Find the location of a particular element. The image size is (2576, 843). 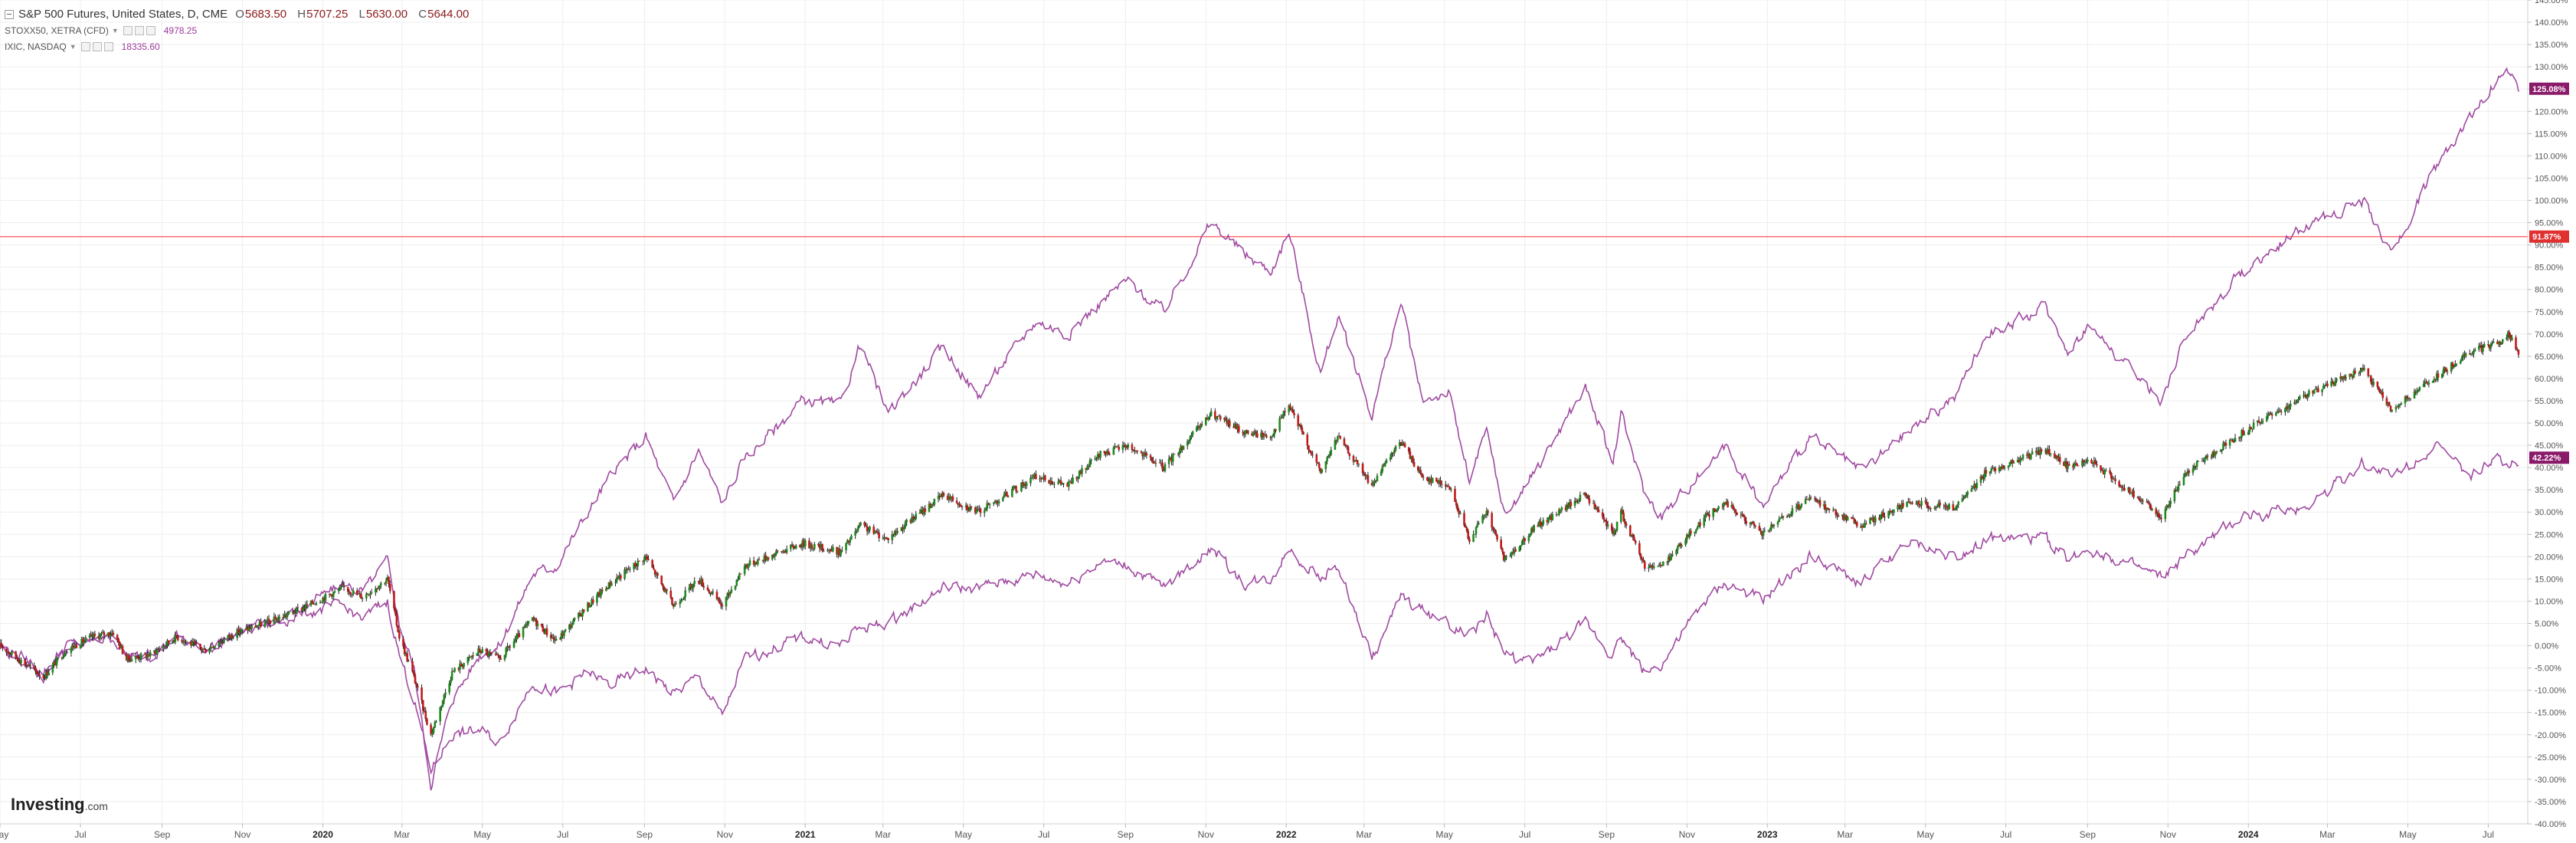

y-tick-label: 40.00% is located at coordinates (2549, 468).